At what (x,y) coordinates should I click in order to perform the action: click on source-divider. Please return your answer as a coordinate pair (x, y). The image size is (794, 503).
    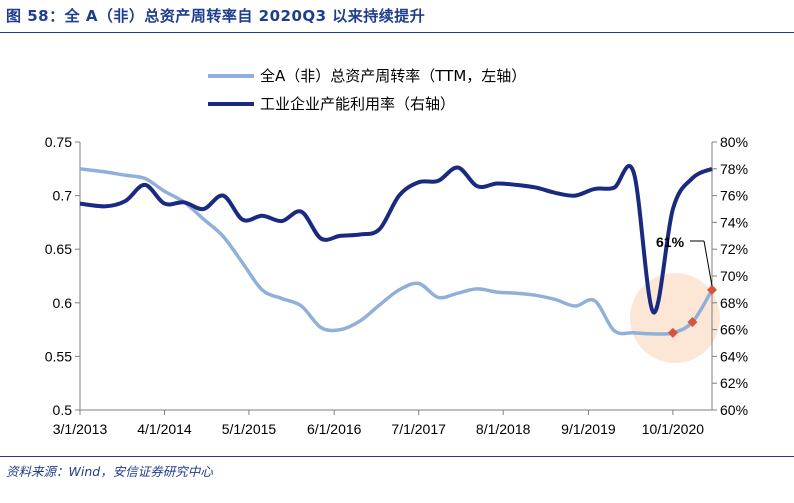
    Looking at the image, I should click on (397, 456).